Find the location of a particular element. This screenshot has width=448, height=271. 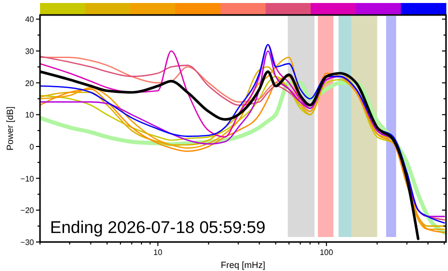

y-tick-label: −30 is located at coordinates (27, 242).